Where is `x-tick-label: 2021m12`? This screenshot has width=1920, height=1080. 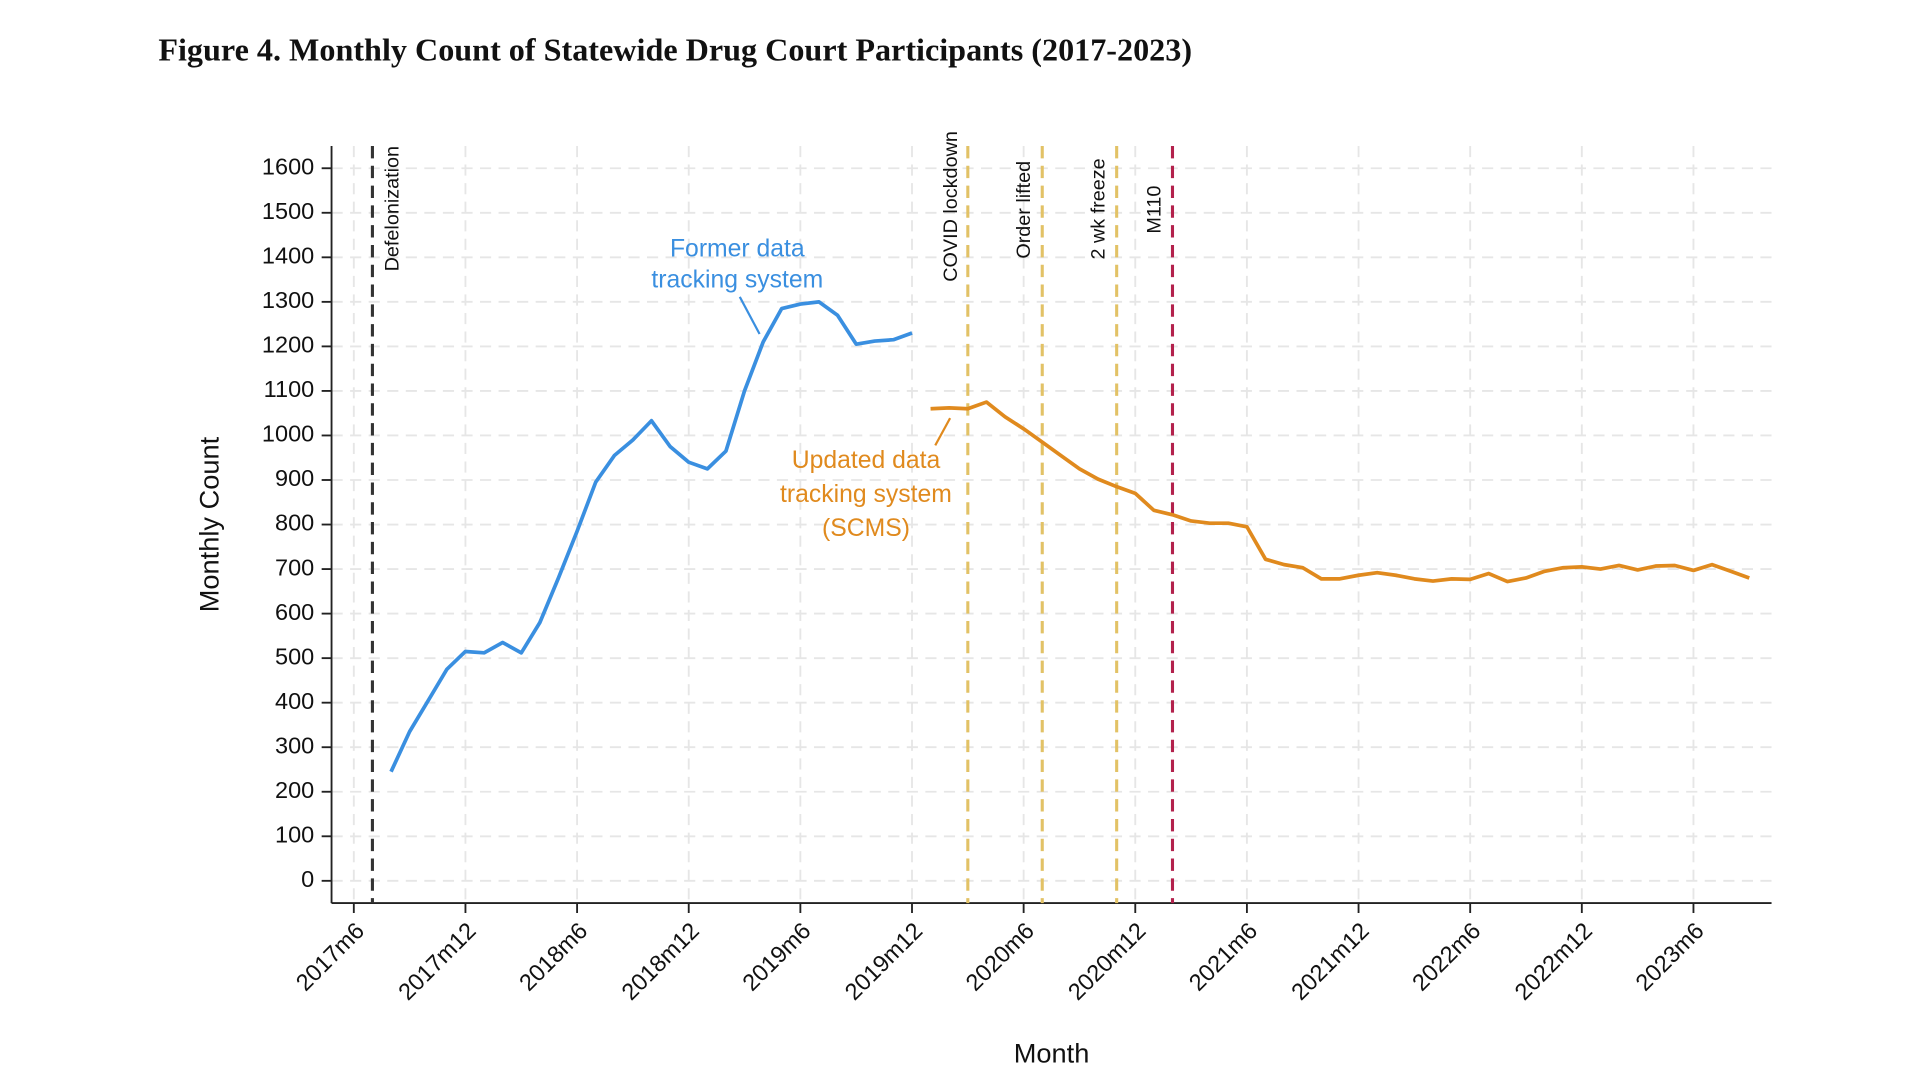
x-tick-label: 2021m12 is located at coordinates (1330, 961).